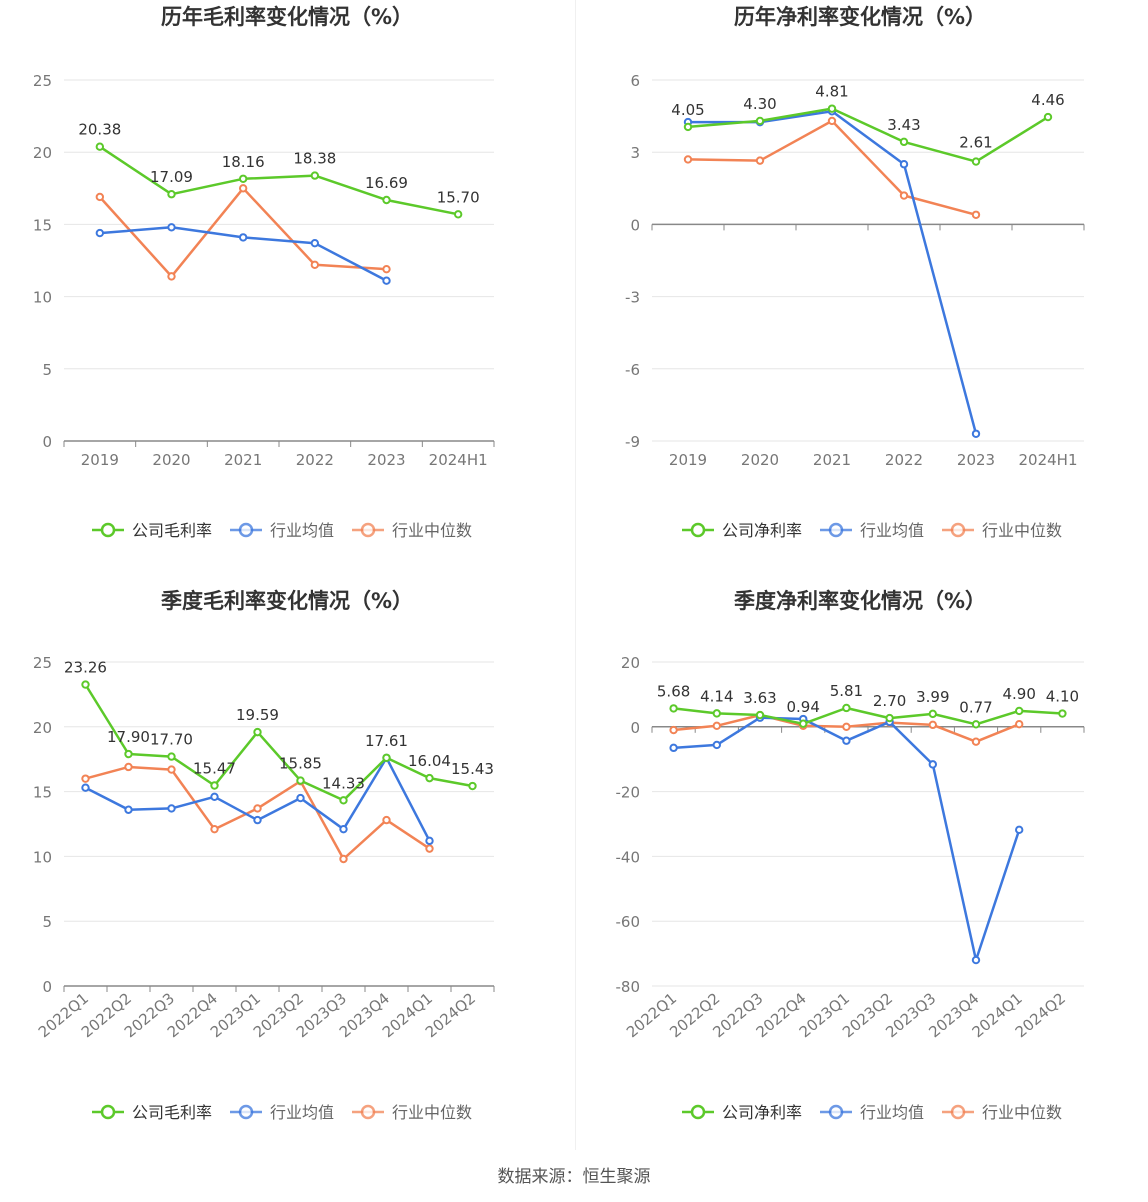 The width and height of the screenshot is (1148, 1202). I want to click on y-tick-label: -3, so click(632, 298).